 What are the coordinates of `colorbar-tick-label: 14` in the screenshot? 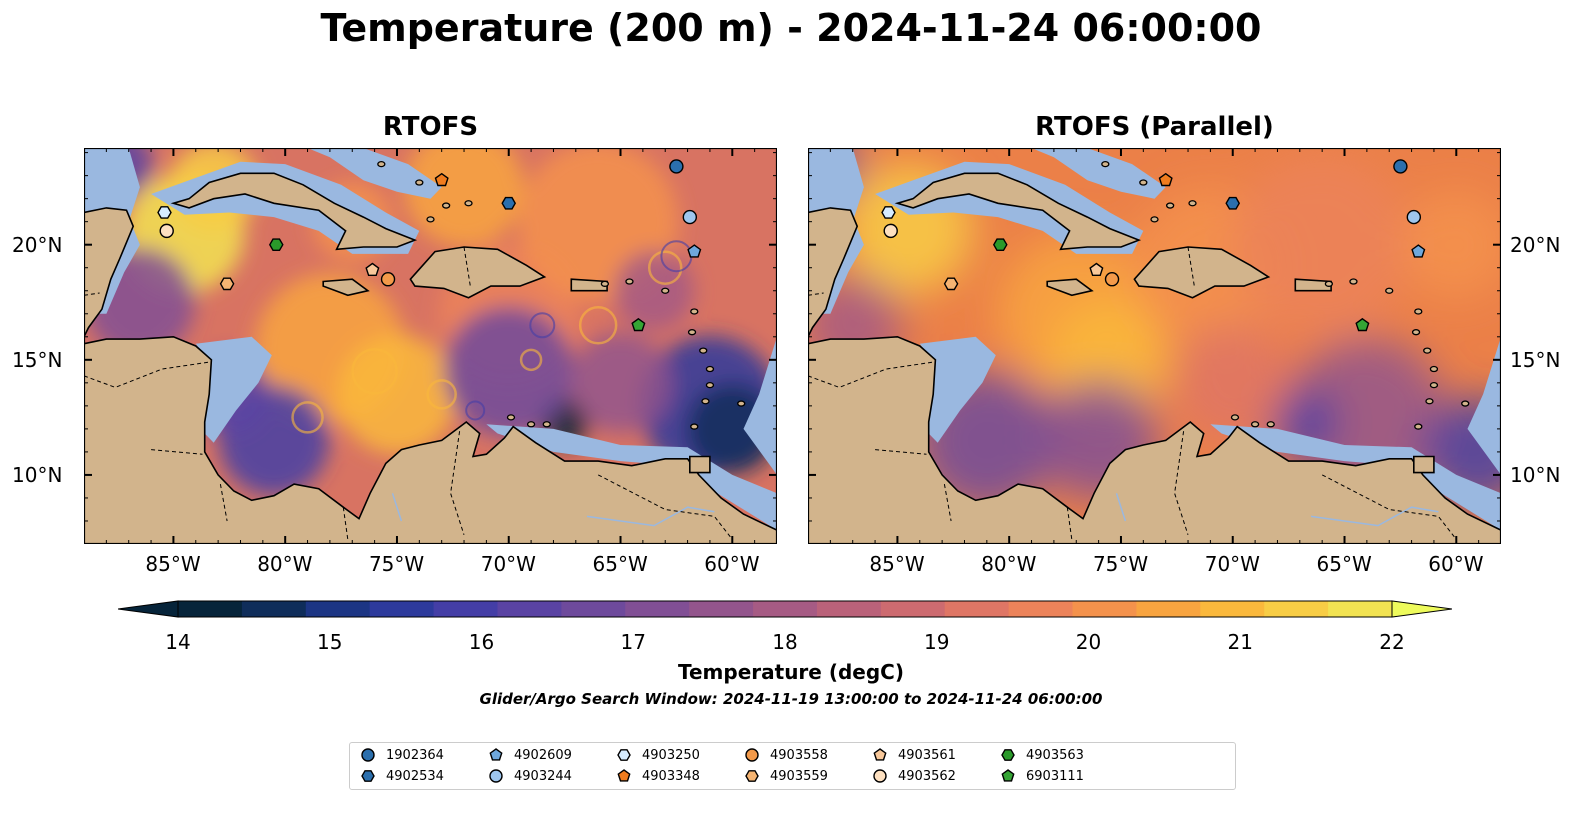 It's located at (178, 642).